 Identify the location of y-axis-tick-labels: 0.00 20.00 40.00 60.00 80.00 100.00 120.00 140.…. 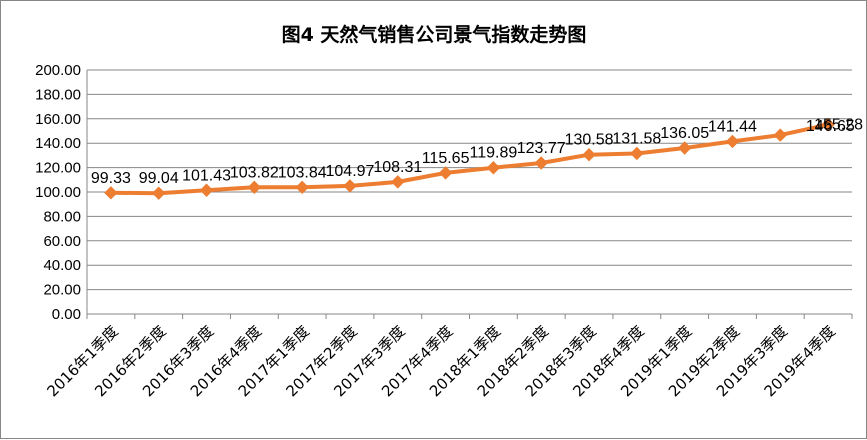
(58, 192).